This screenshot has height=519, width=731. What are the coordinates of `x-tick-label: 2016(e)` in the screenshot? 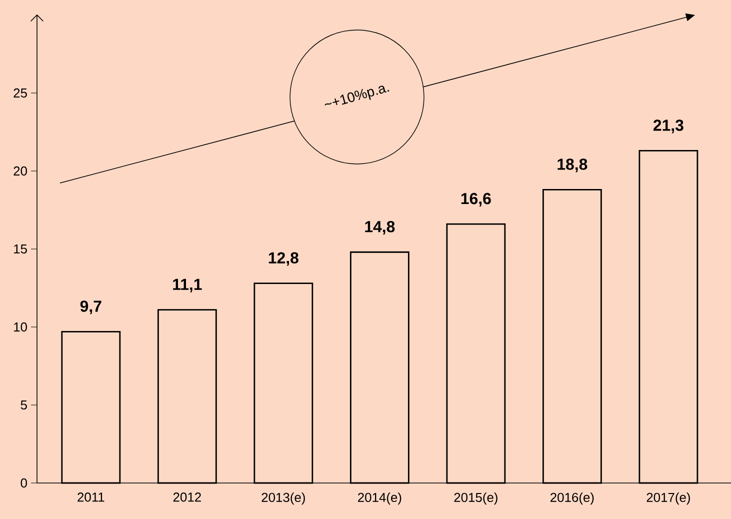 It's located at (572, 498).